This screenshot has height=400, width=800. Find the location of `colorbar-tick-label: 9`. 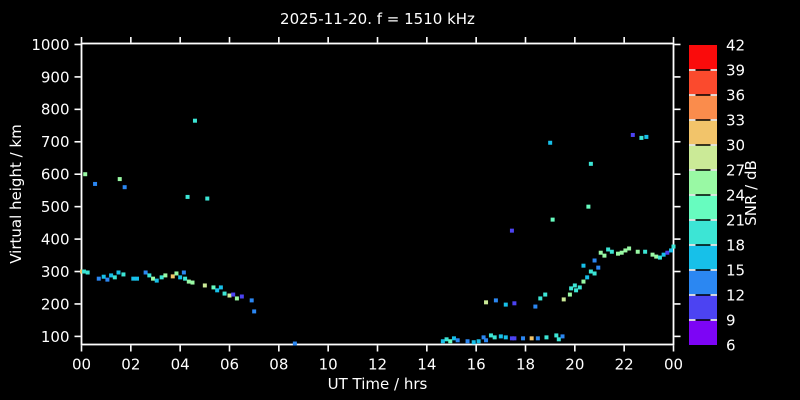

colorbar-tick-label: 9 is located at coordinates (731, 320).